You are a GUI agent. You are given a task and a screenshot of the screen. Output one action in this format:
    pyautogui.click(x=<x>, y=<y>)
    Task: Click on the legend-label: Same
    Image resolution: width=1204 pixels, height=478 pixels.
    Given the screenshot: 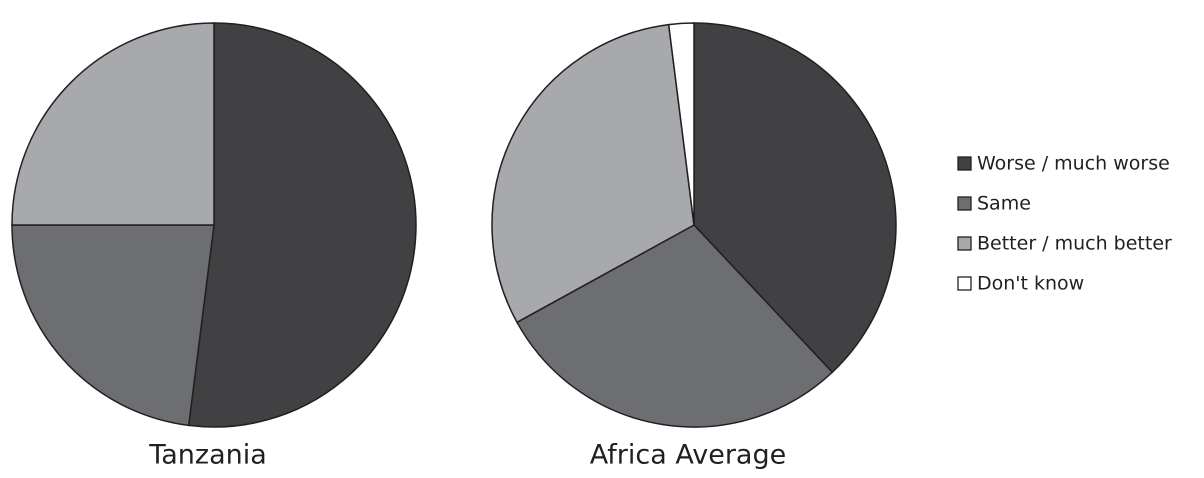 What is the action you would take?
    pyautogui.click(x=1004, y=204)
    